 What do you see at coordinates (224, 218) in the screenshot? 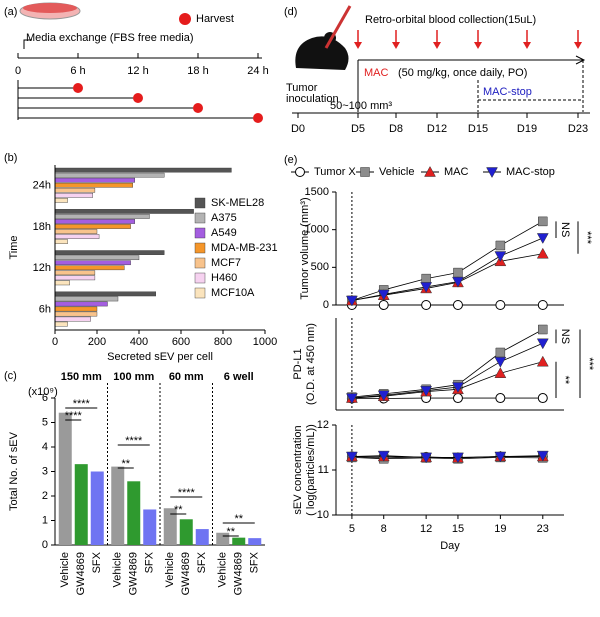
I see `legend-label: A375` at bounding box center [224, 218].